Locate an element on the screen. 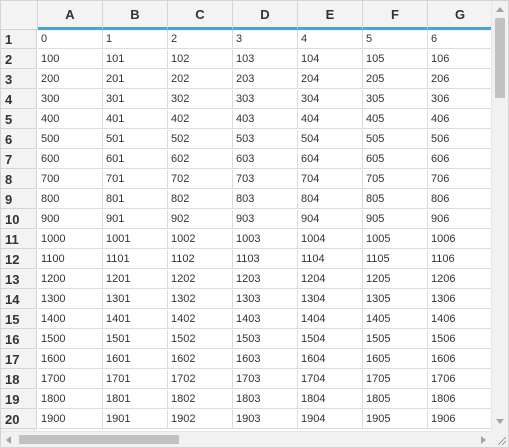 The height and width of the screenshot is (448, 509). row-header-3: 3 is located at coordinates (19, 79).